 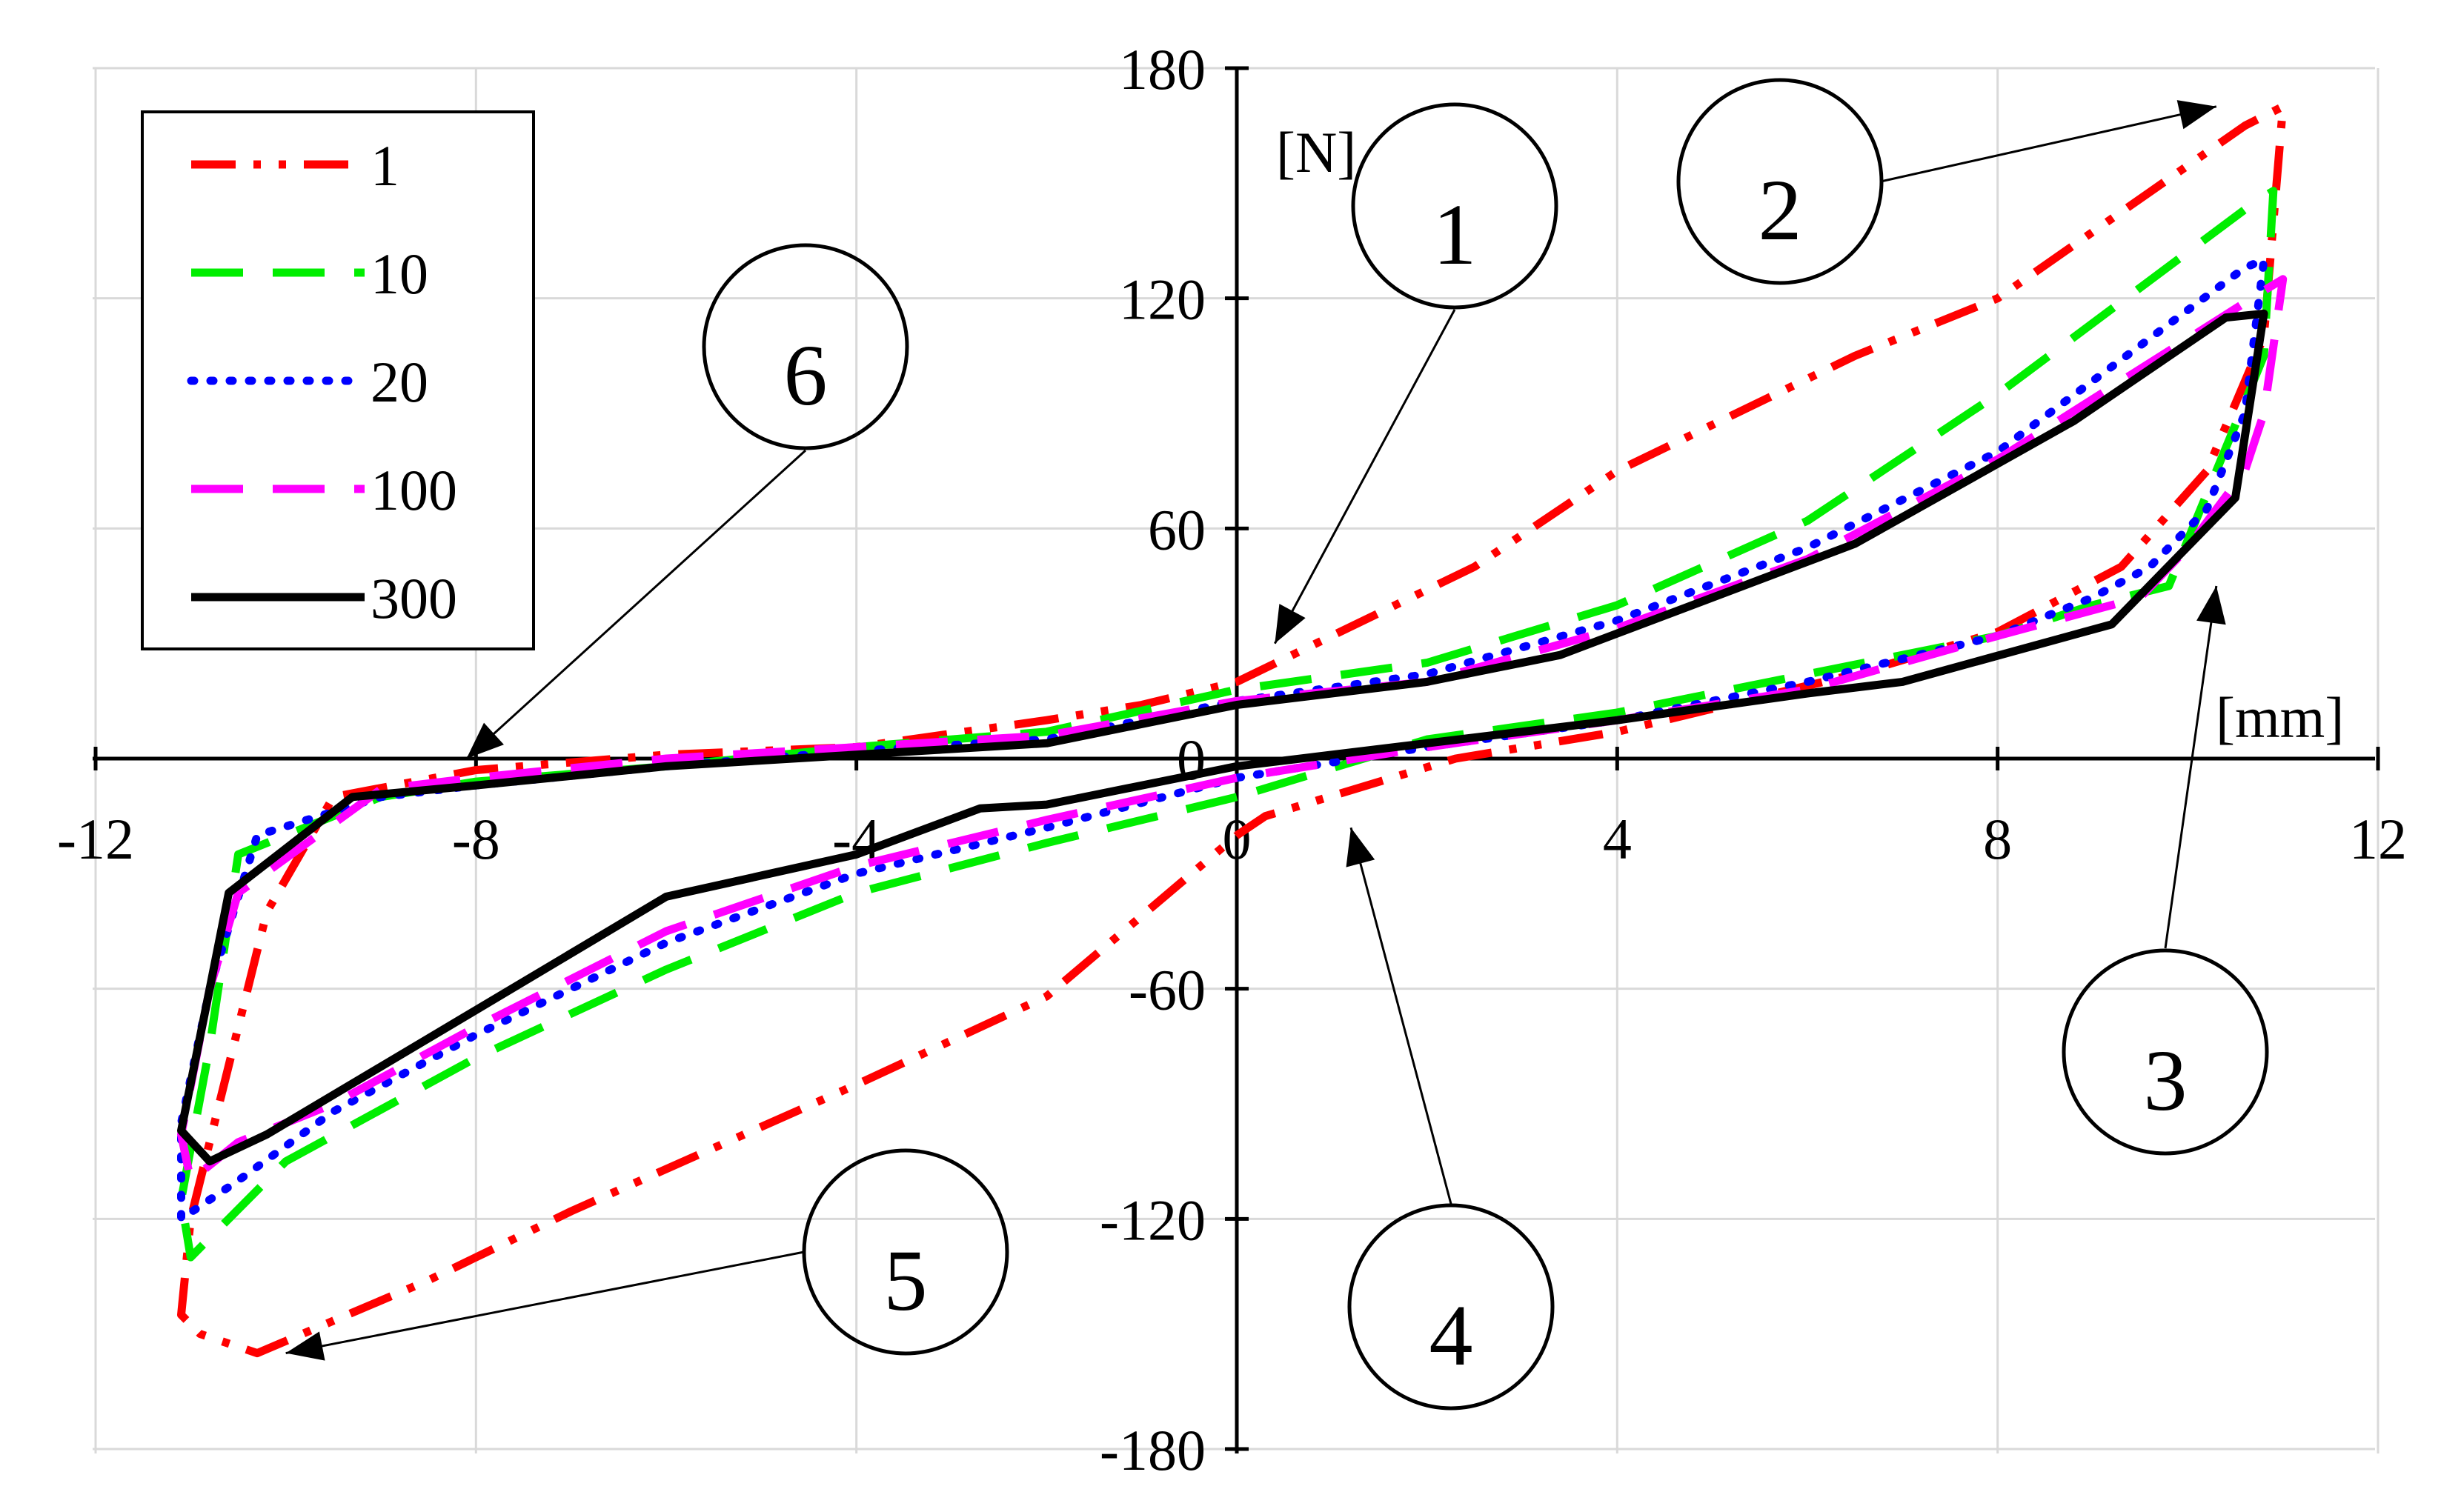 I want to click on y-unit-label: [N], so click(x=1316, y=152).